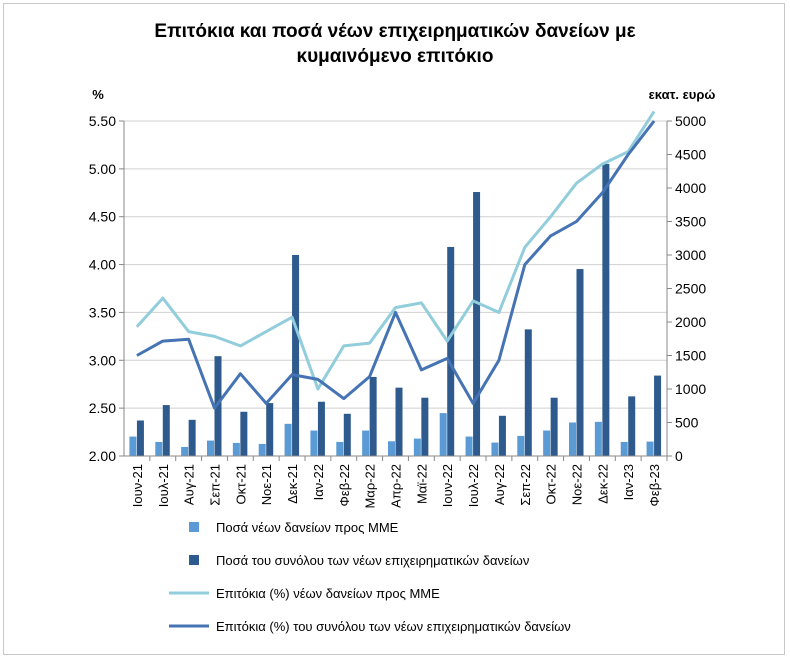 This screenshot has height=659, width=790. What do you see at coordinates (102, 217) in the screenshot?
I see `left-tick-label: 4.50` at bounding box center [102, 217].